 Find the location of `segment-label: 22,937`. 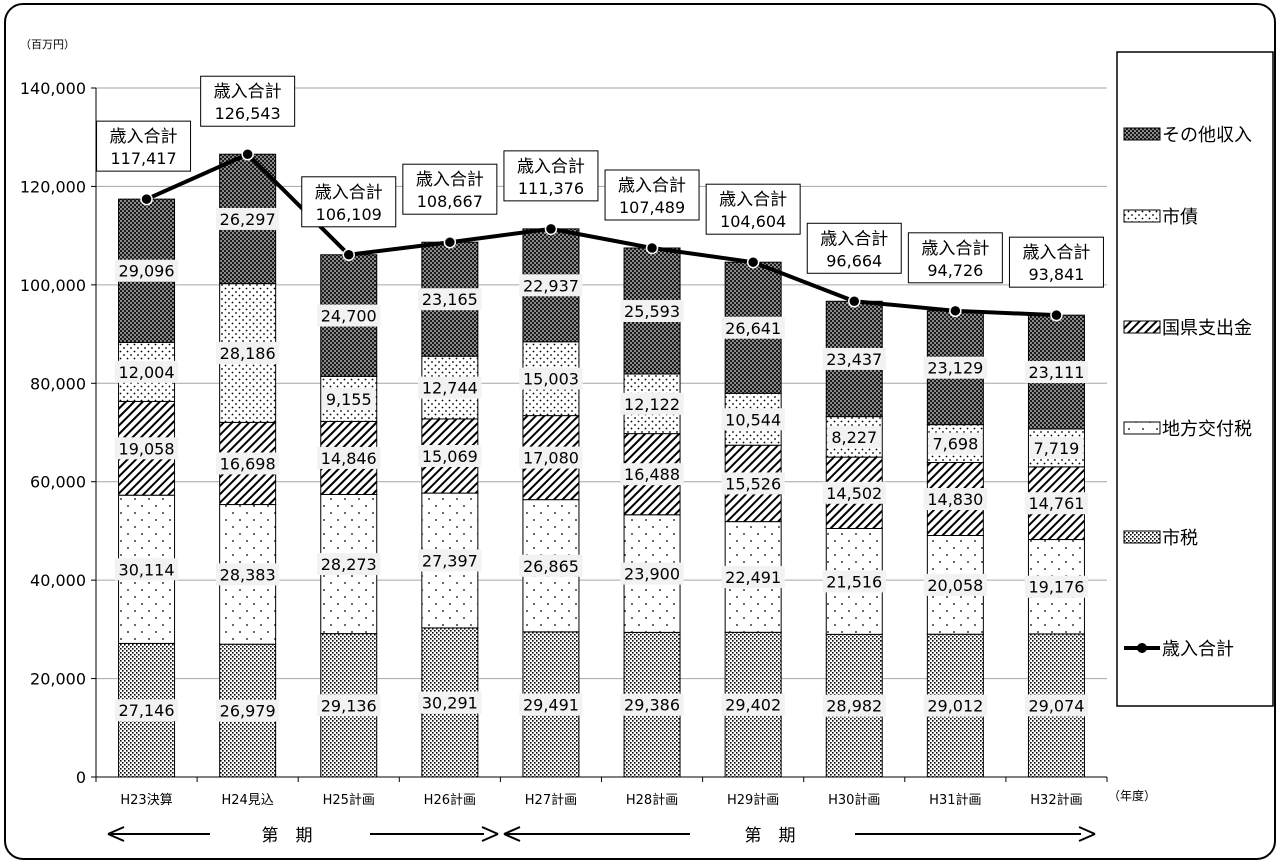

segment-label: 22,937 is located at coordinates (551, 285).